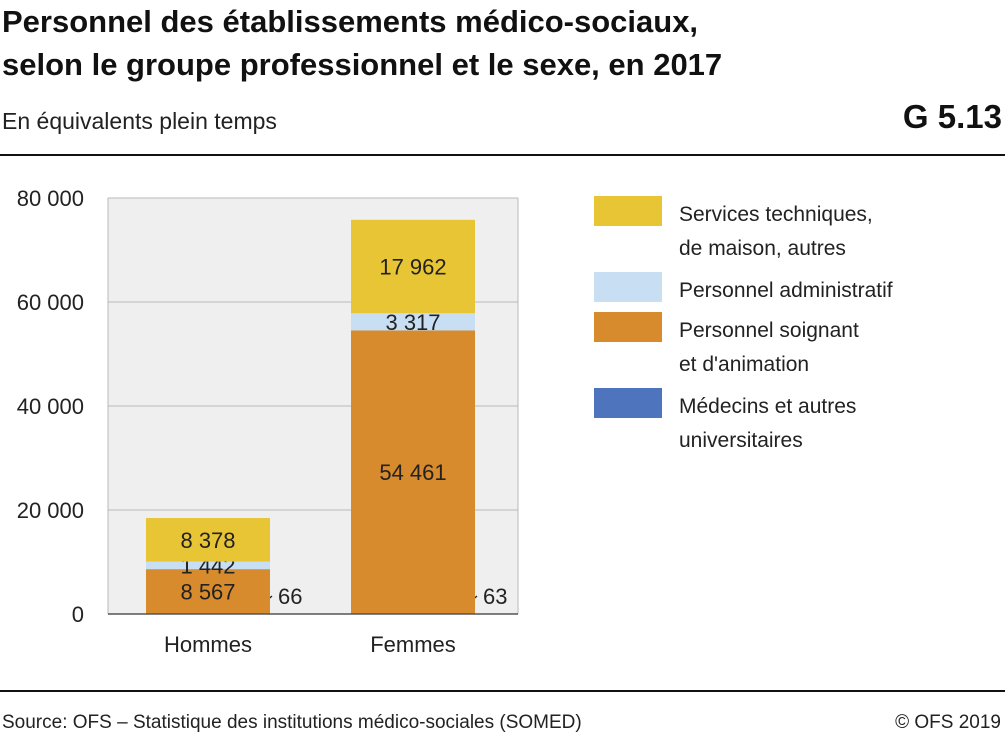  I want to click on data-label: 8 378, so click(207, 540).